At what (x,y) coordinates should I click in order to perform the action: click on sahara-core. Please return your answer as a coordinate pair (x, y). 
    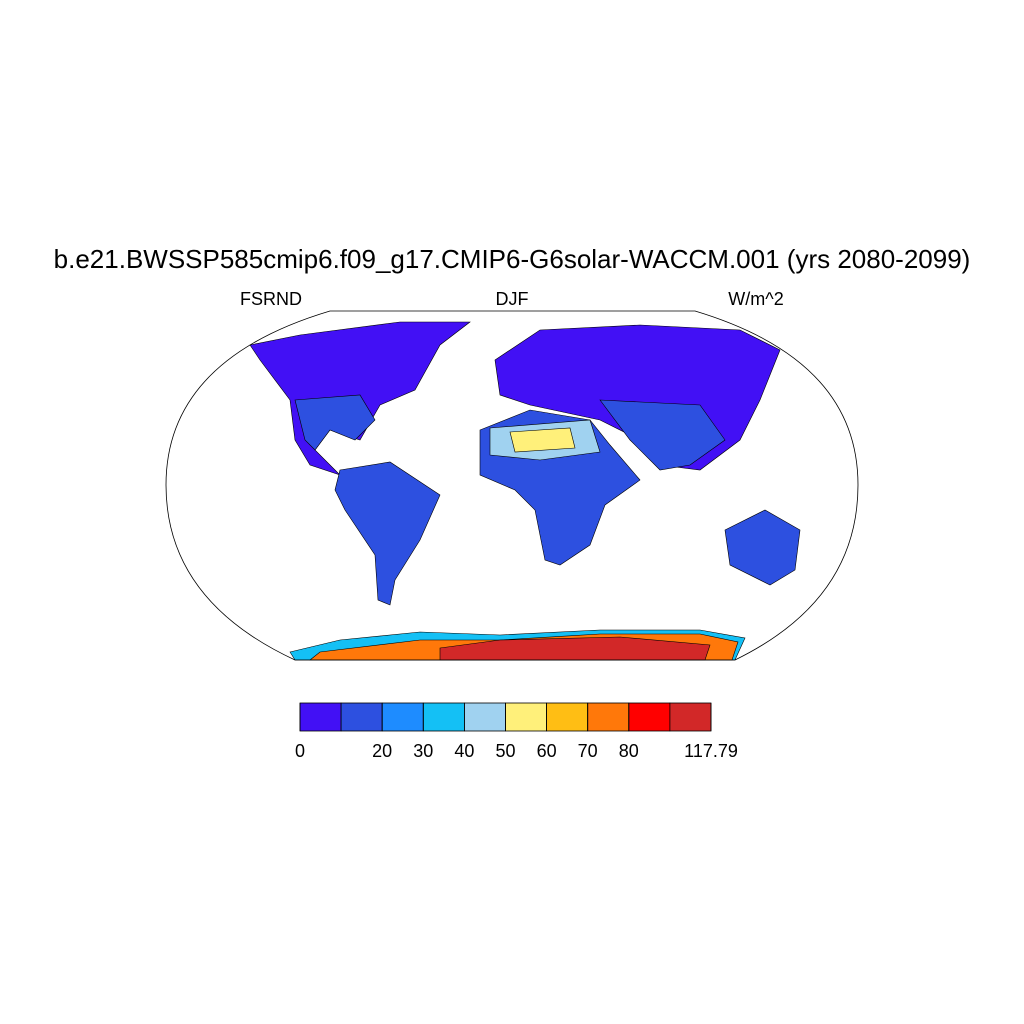
    Looking at the image, I should click on (542, 440).